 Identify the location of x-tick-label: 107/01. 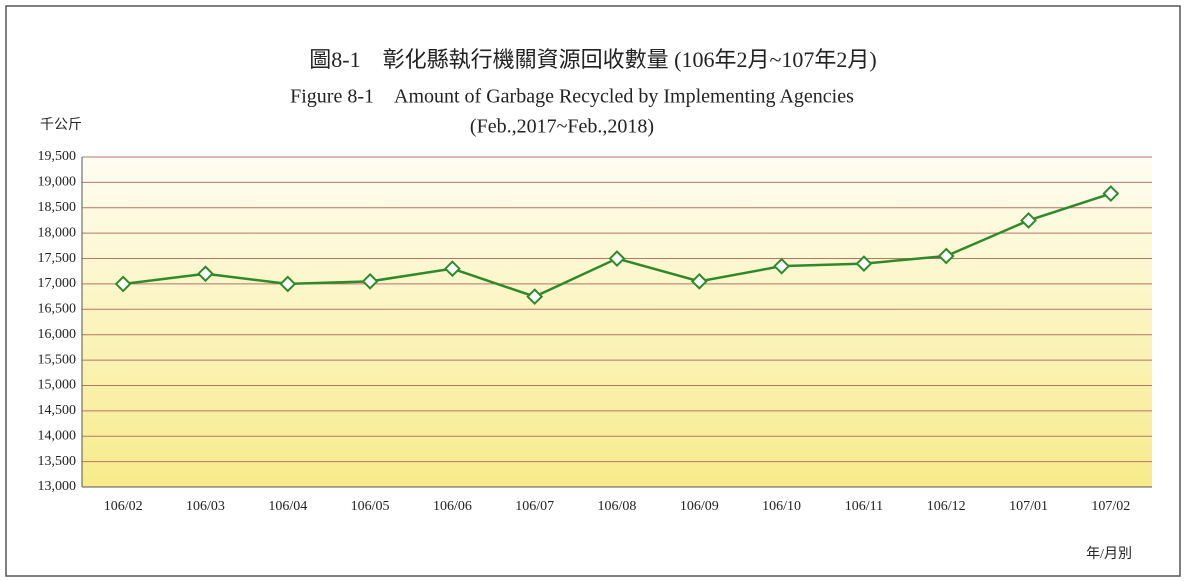
(1028, 506).